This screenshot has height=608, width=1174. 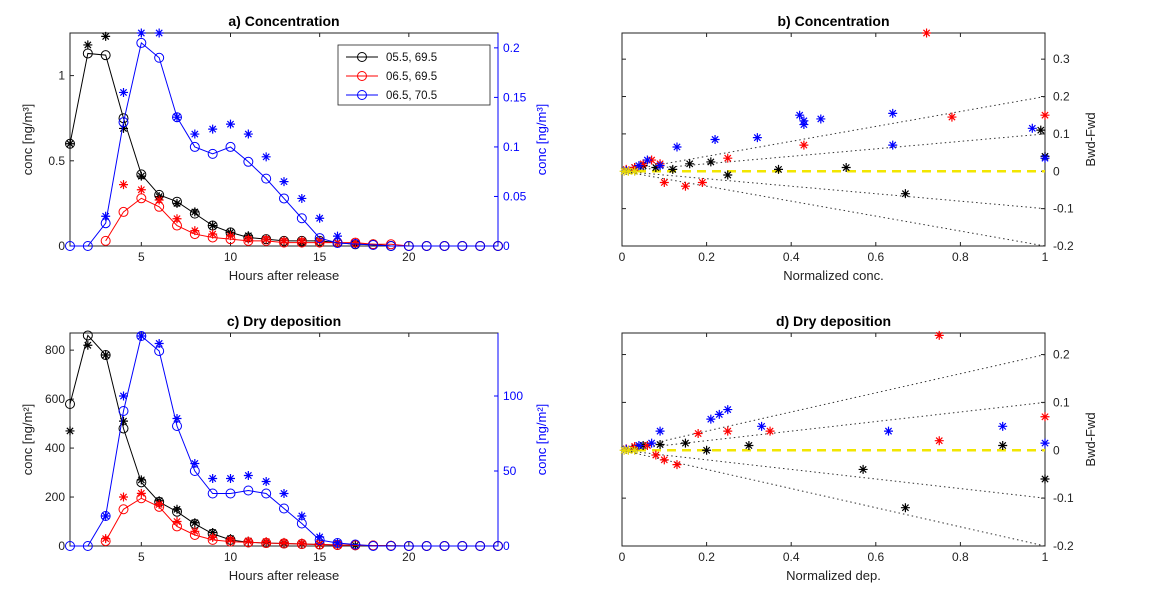 What do you see at coordinates (622, 257) in the screenshot?
I see `x-tick-label: 0` at bounding box center [622, 257].